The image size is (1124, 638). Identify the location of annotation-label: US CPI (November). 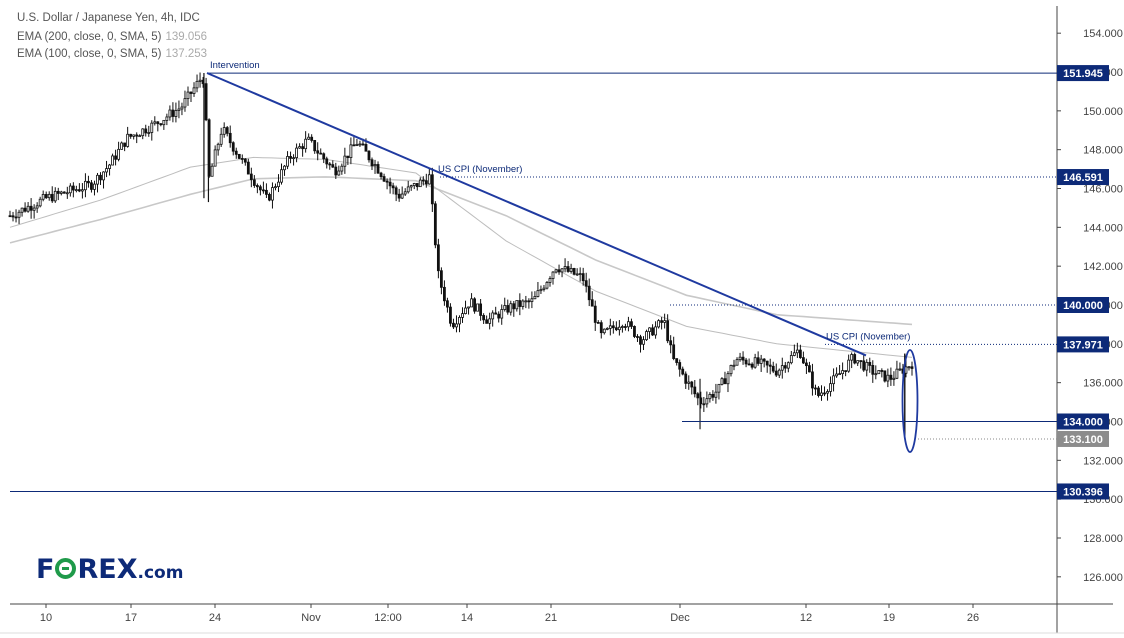
(868, 336).